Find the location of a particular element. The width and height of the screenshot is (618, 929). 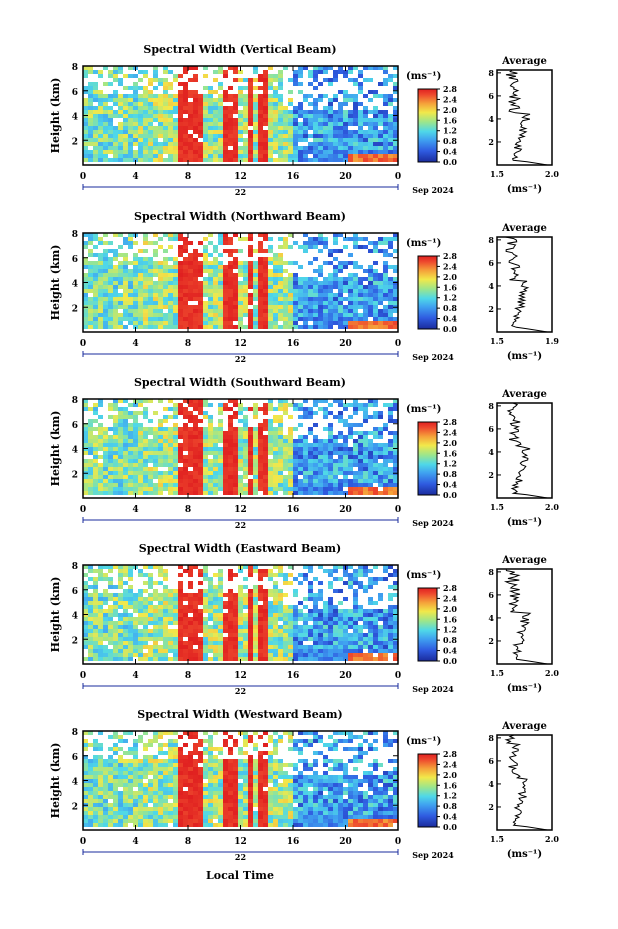

y-axis-label: Height (km) is located at coordinates (55, 116).